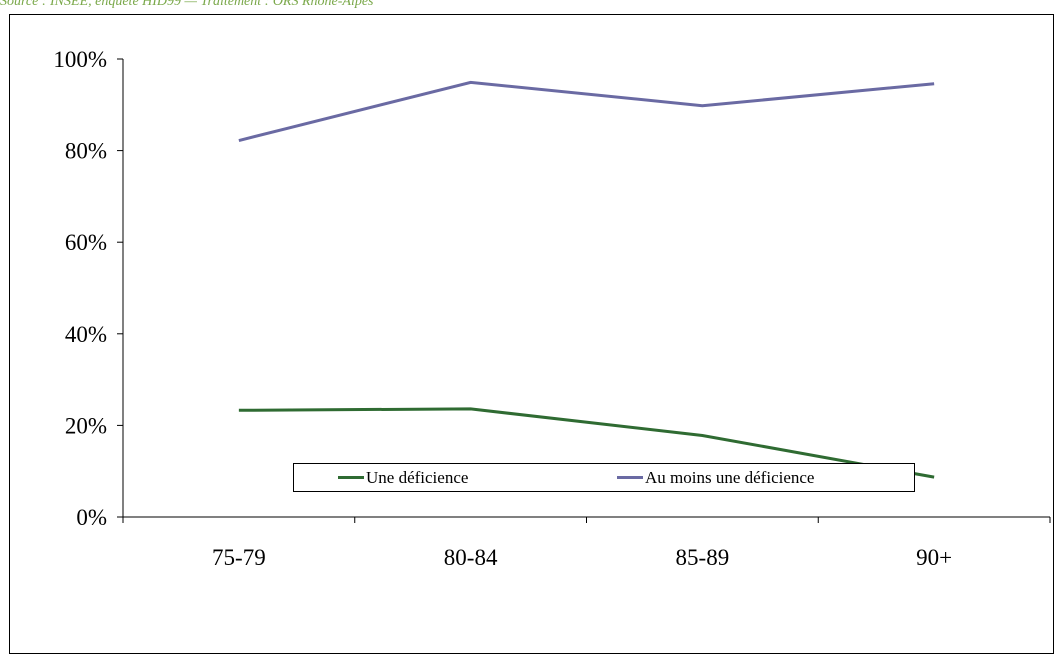  Describe the element at coordinates (80, 59) in the screenshot. I see `y-tick-label: 100%` at that location.